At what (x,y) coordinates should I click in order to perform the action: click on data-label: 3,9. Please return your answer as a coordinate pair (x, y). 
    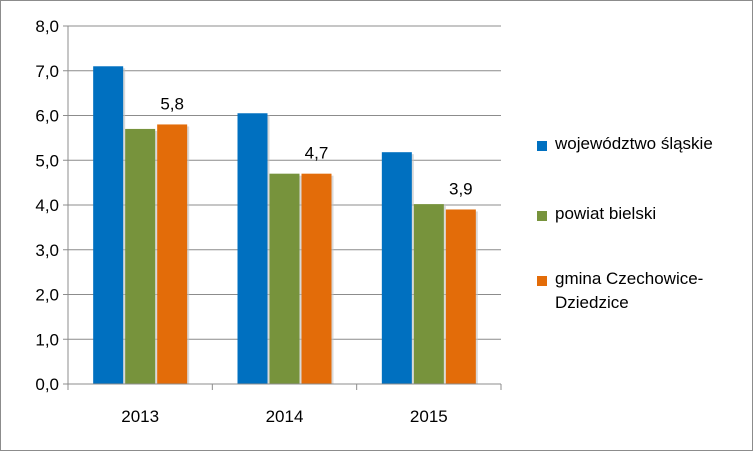
    Looking at the image, I should click on (461, 188).